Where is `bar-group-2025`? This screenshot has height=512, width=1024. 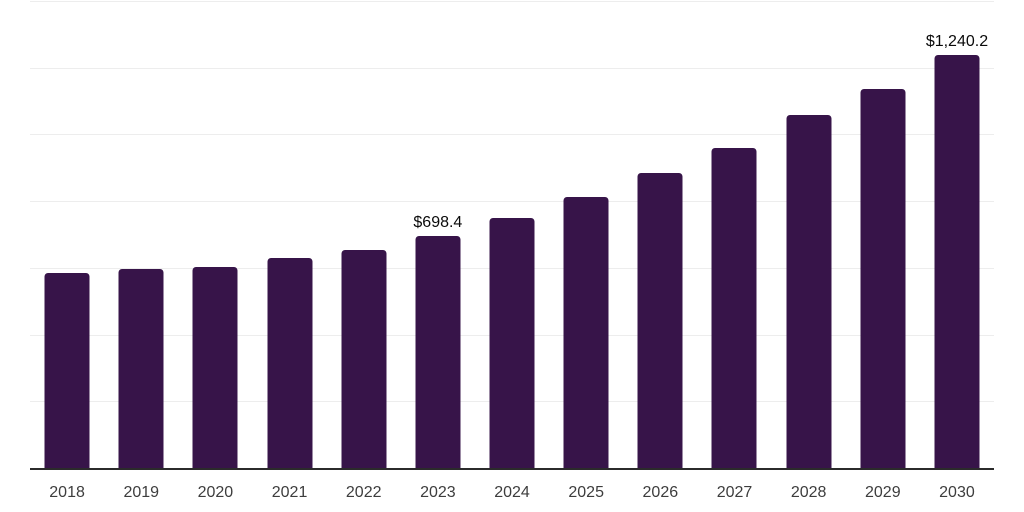 bar-group-2025 is located at coordinates (586, 235).